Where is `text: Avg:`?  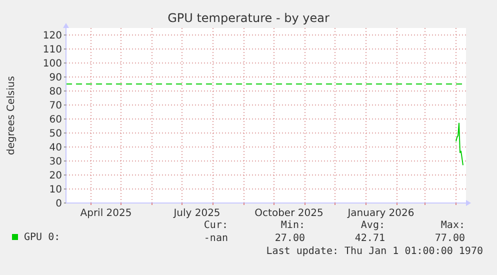 text: Avg: is located at coordinates (372, 225).